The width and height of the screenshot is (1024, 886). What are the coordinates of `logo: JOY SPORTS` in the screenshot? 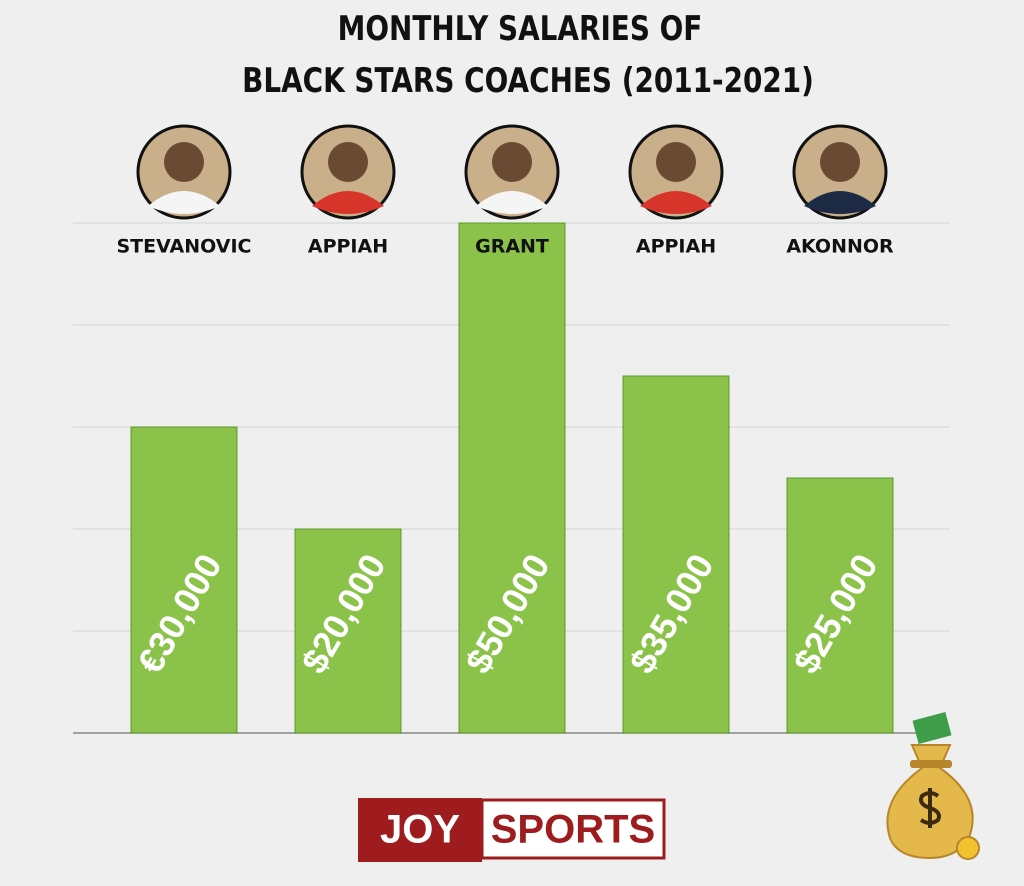 It's located at (512, 830).